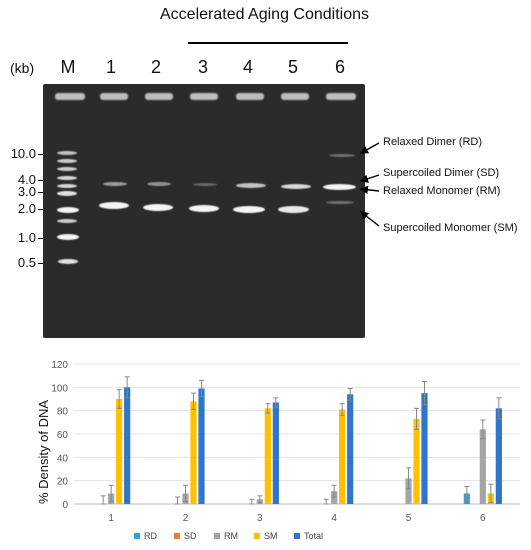 The image size is (531, 550). I want to click on lane-label-5: 5, so click(292, 67).